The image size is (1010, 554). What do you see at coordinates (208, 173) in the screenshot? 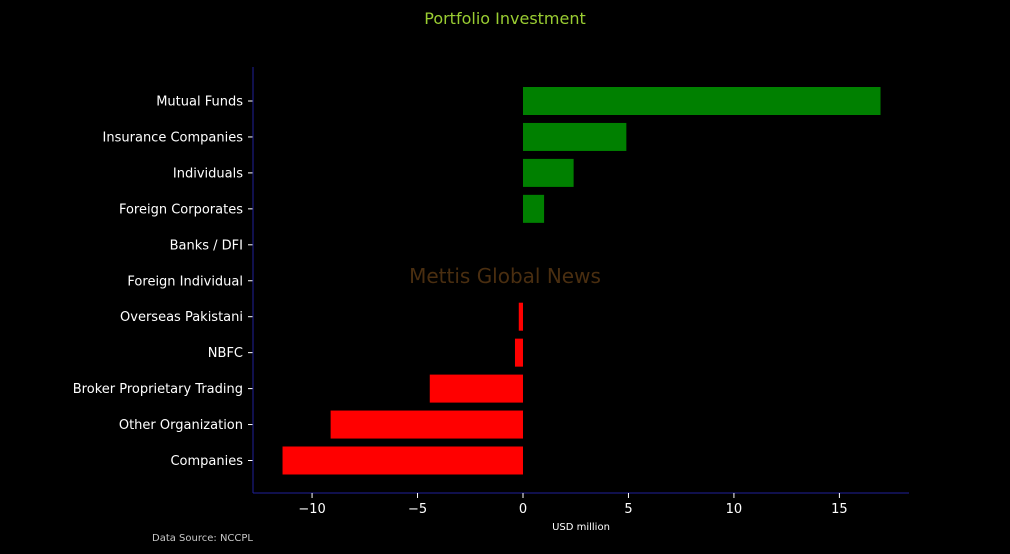
I see `y-tick-label: Individuals` at bounding box center [208, 173].